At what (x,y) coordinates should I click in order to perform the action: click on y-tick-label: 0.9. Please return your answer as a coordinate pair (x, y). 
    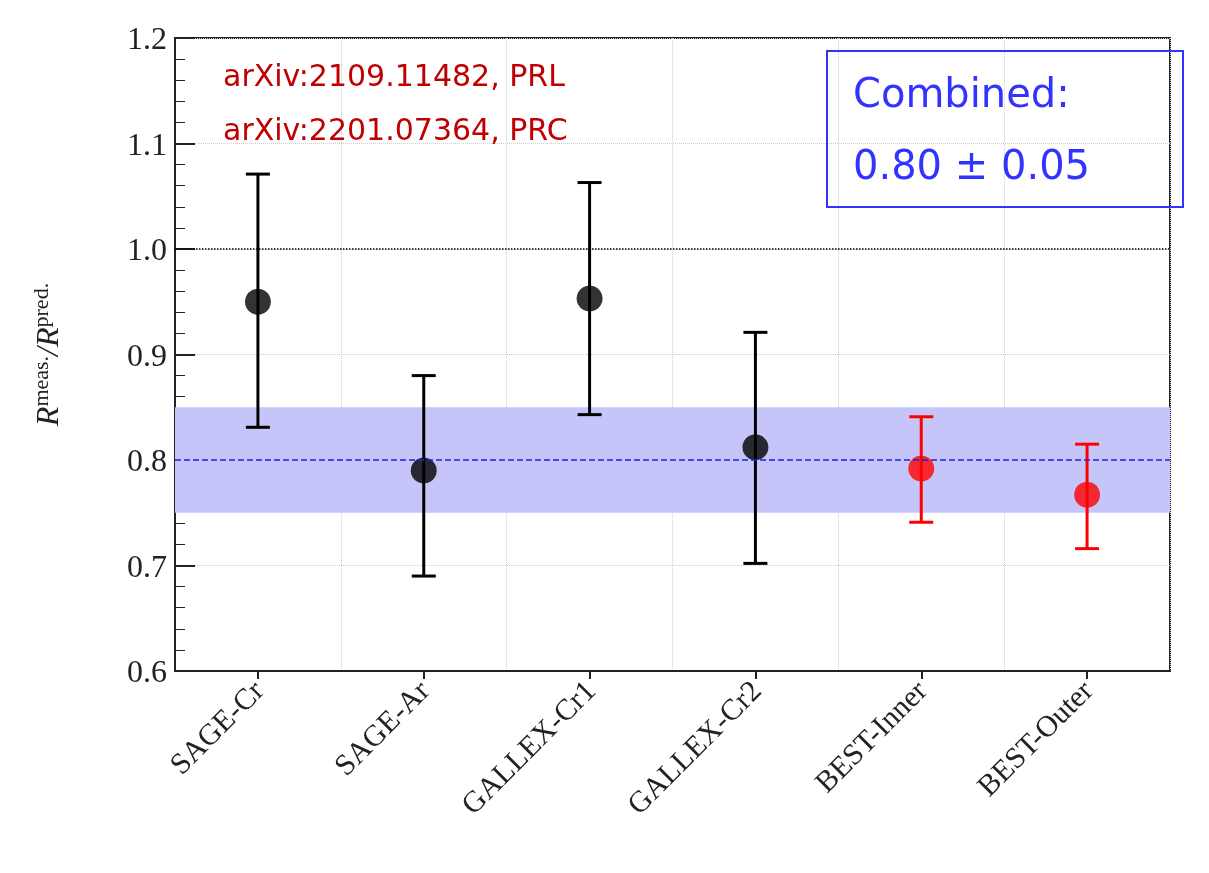
    Looking at the image, I should click on (147, 354).